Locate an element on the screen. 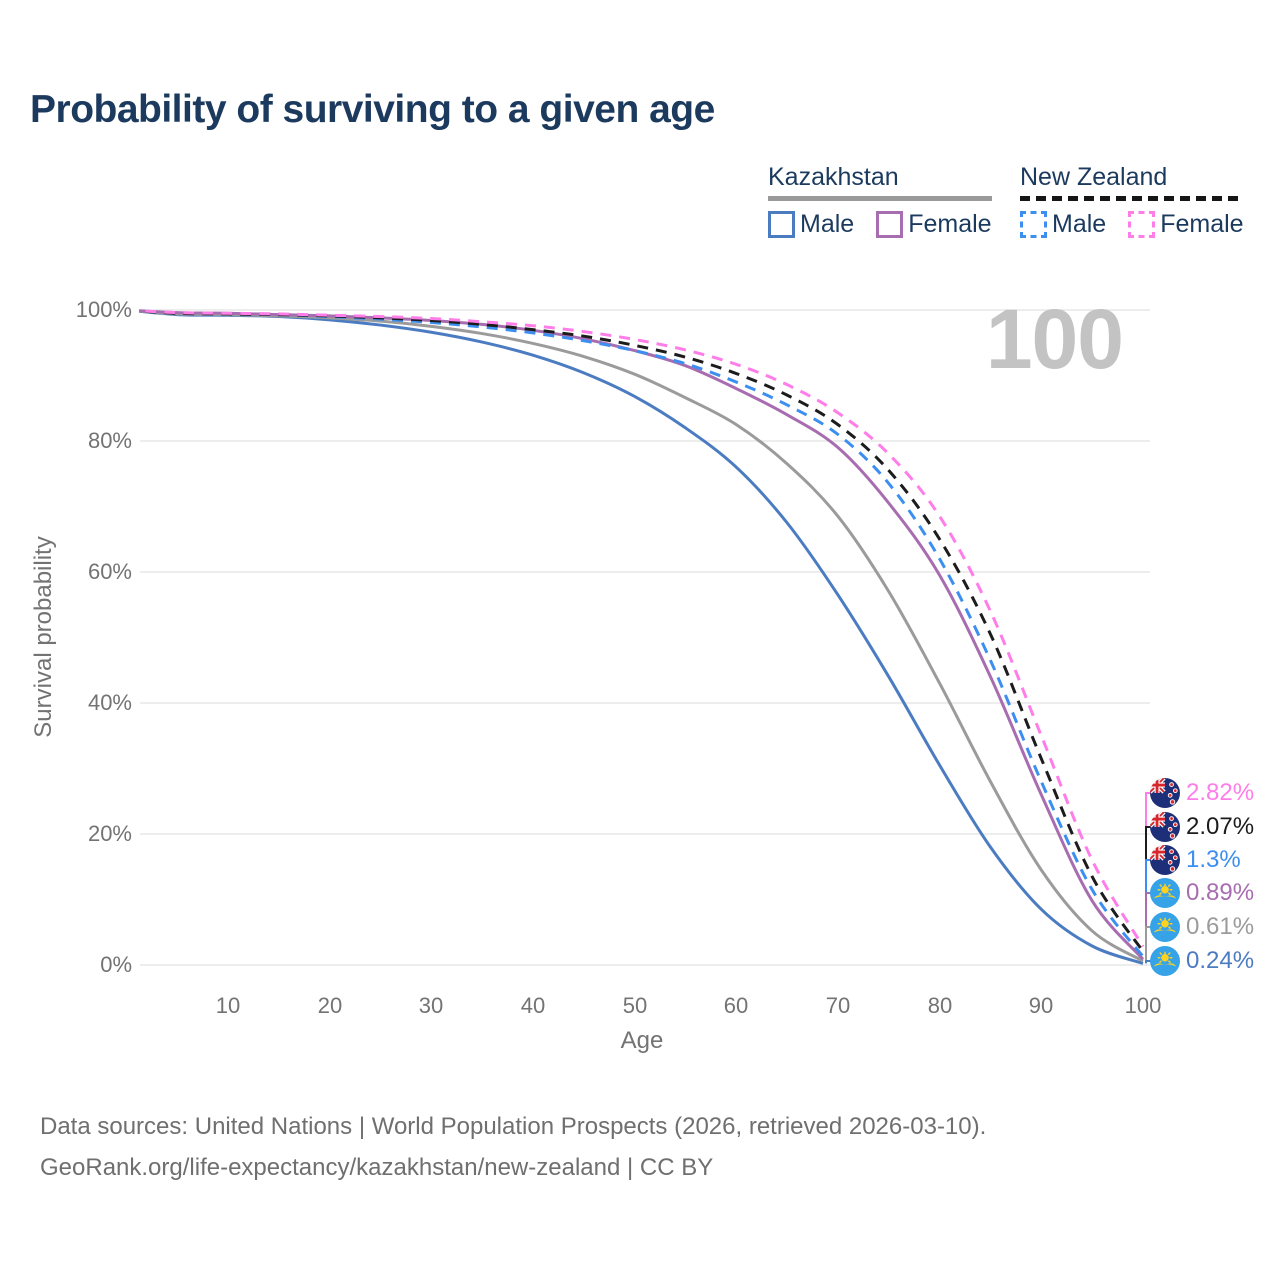  end-label-value: 0.24% is located at coordinates (1220, 960).